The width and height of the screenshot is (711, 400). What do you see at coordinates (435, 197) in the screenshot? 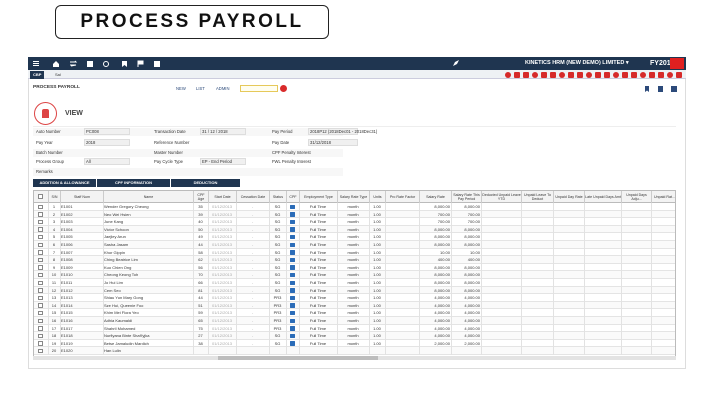
I see `column-header: Salary Rate` at bounding box center [435, 197].